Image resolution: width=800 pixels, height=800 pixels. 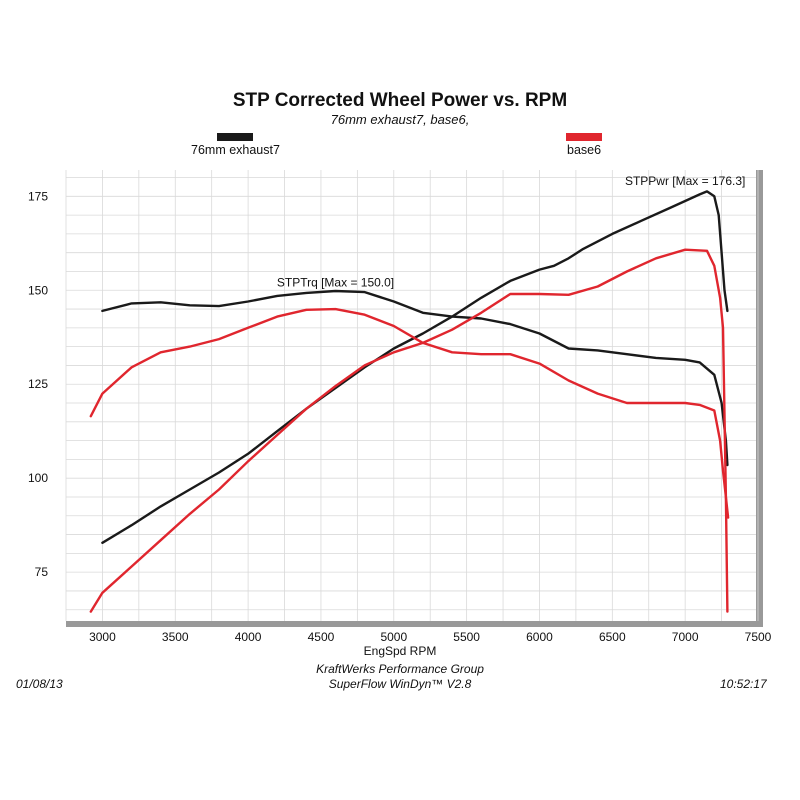 What do you see at coordinates (38, 290) in the screenshot?
I see `y-tick-label: 150` at bounding box center [38, 290].